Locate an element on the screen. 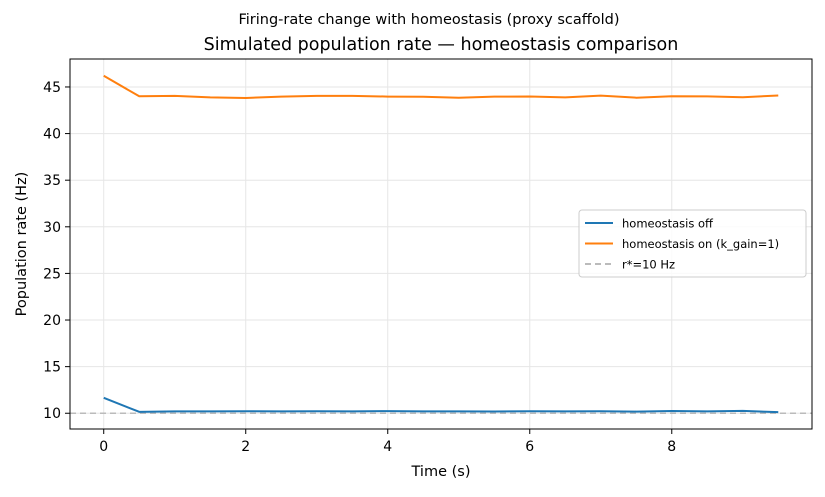  y-tick-label: 10 is located at coordinates (52, 414).